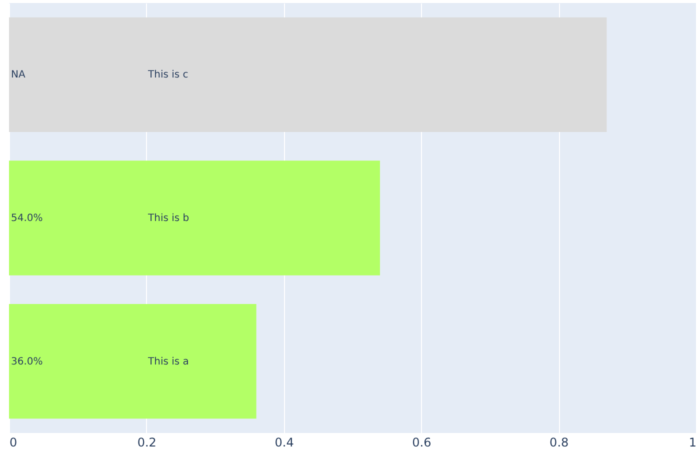 This screenshot has height=450, width=700. Describe the element at coordinates (168, 362) in the screenshot. I see `annotation: This is a` at that location.